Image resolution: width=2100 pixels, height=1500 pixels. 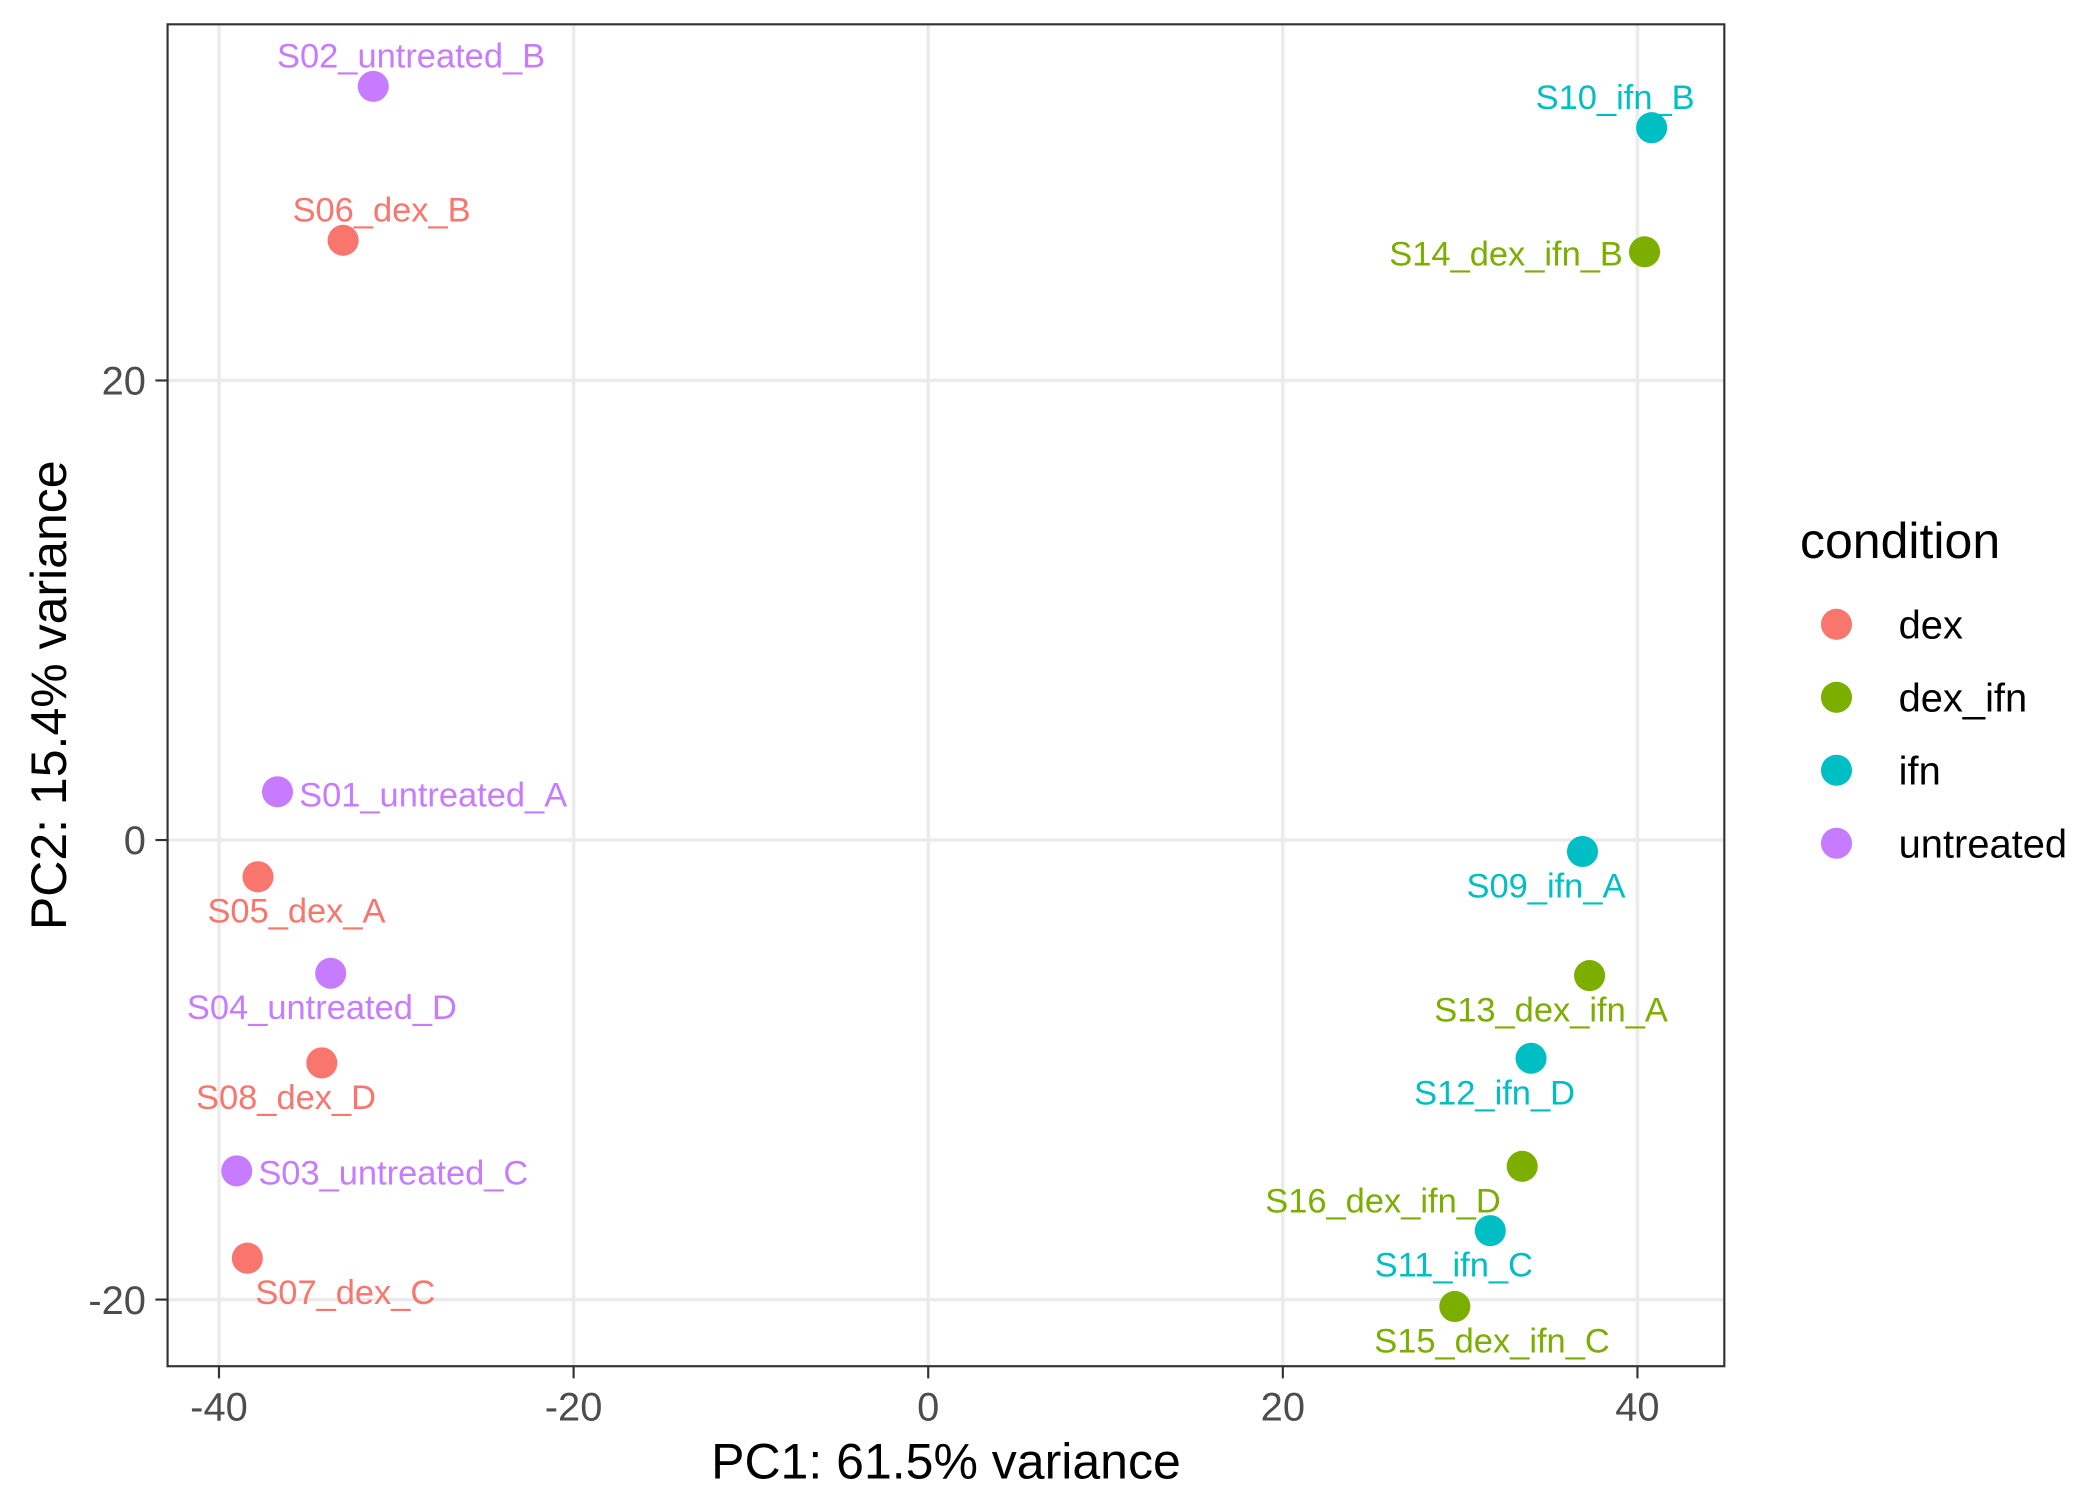 What do you see at coordinates (928, 1407) in the screenshot?
I see `x-tick-label: 0` at bounding box center [928, 1407].